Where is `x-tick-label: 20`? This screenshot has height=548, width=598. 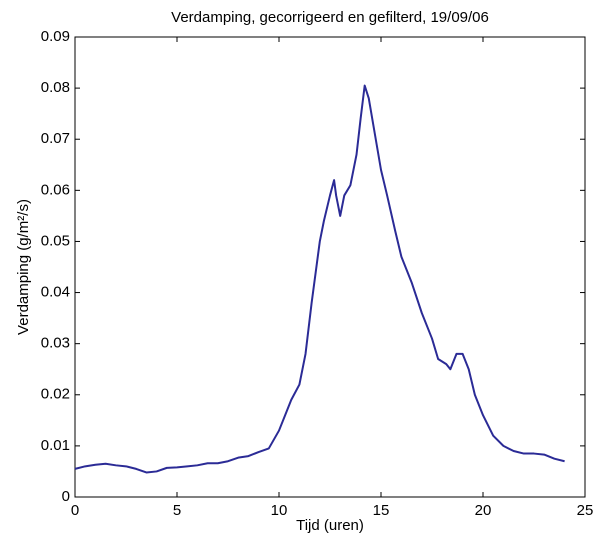
x-tick-label: 20 is located at coordinates (483, 510).